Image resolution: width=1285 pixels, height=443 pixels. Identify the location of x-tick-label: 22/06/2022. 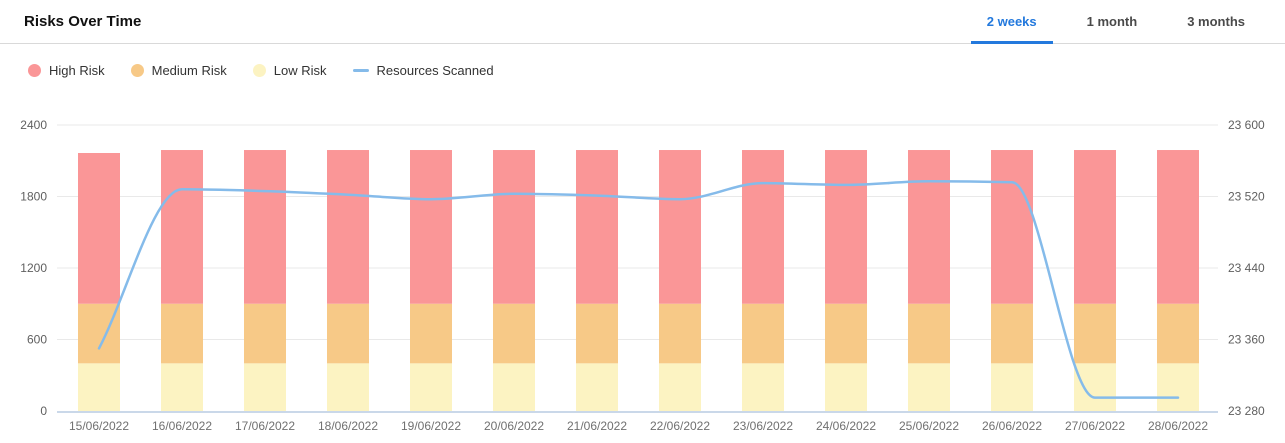
(680, 426).